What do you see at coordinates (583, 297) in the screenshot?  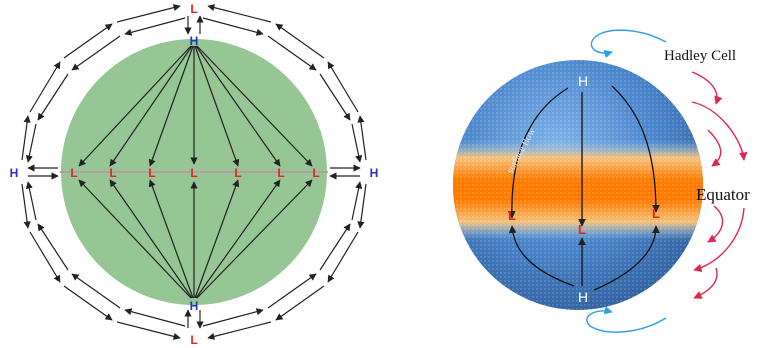 I see `south-high-label: H` at bounding box center [583, 297].